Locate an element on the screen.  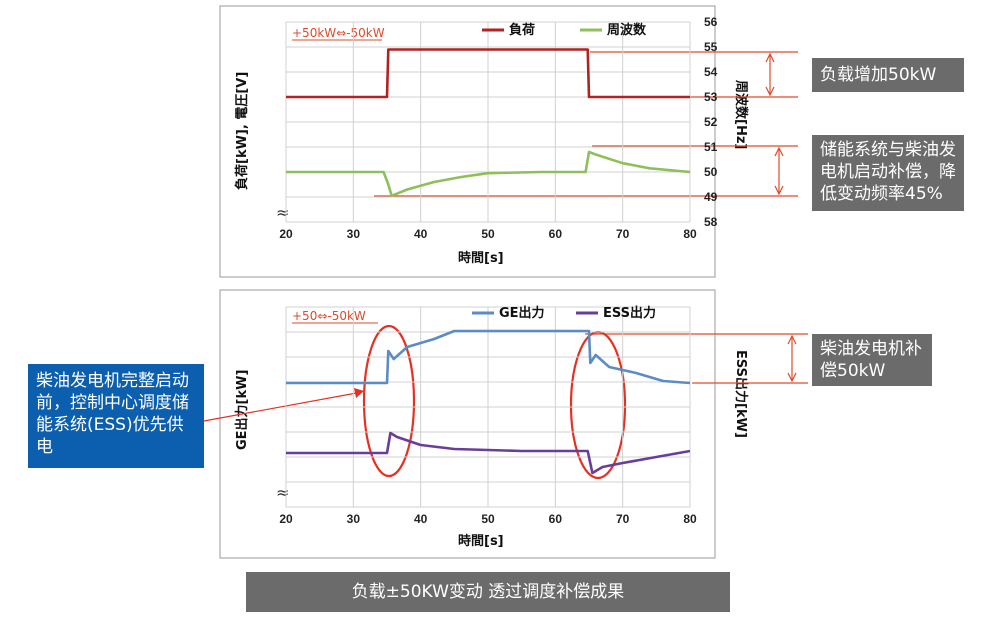
chart1-legend-label: 周波数 is located at coordinates (627, 30).